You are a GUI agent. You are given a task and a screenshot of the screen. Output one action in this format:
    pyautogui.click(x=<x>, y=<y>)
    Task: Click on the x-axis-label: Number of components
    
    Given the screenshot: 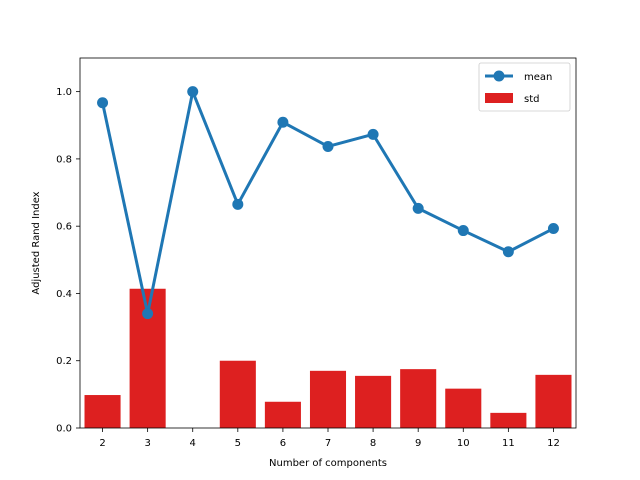 What is the action you would take?
    pyautogui.click(x=328, y=463)
    